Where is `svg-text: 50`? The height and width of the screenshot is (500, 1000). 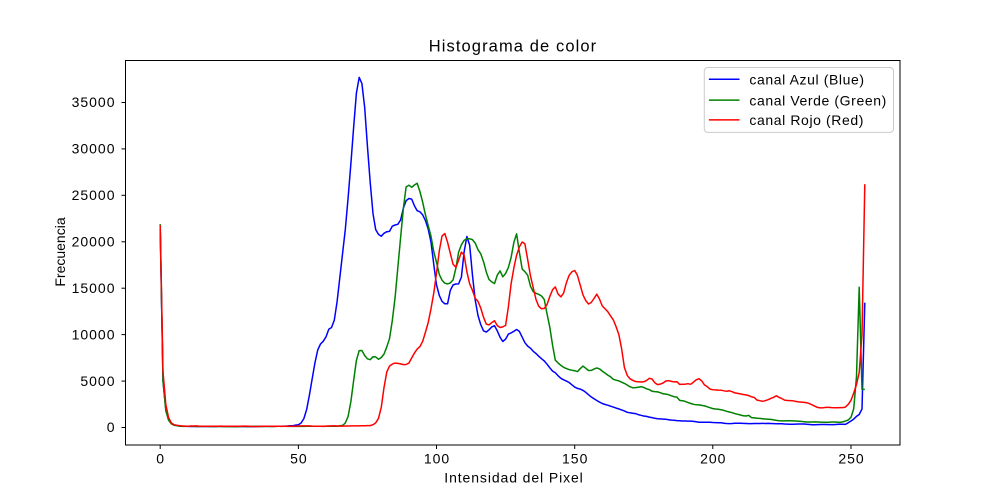
svg-text: 50 is located at coordinates (299, 459).